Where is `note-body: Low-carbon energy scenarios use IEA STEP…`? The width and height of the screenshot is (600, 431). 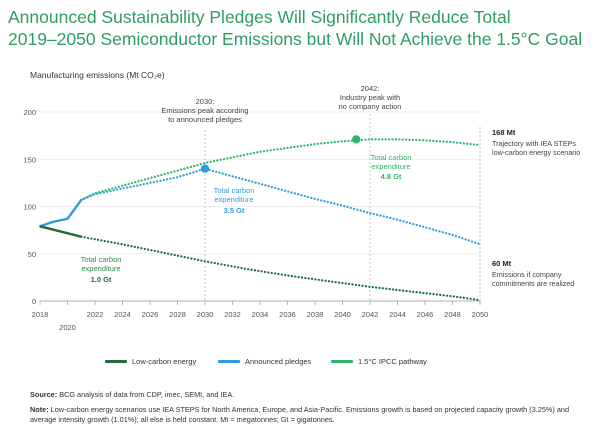 note-body: Low-carbon energy scenarios use IEA STEP… is located at coordinates (300, 414).